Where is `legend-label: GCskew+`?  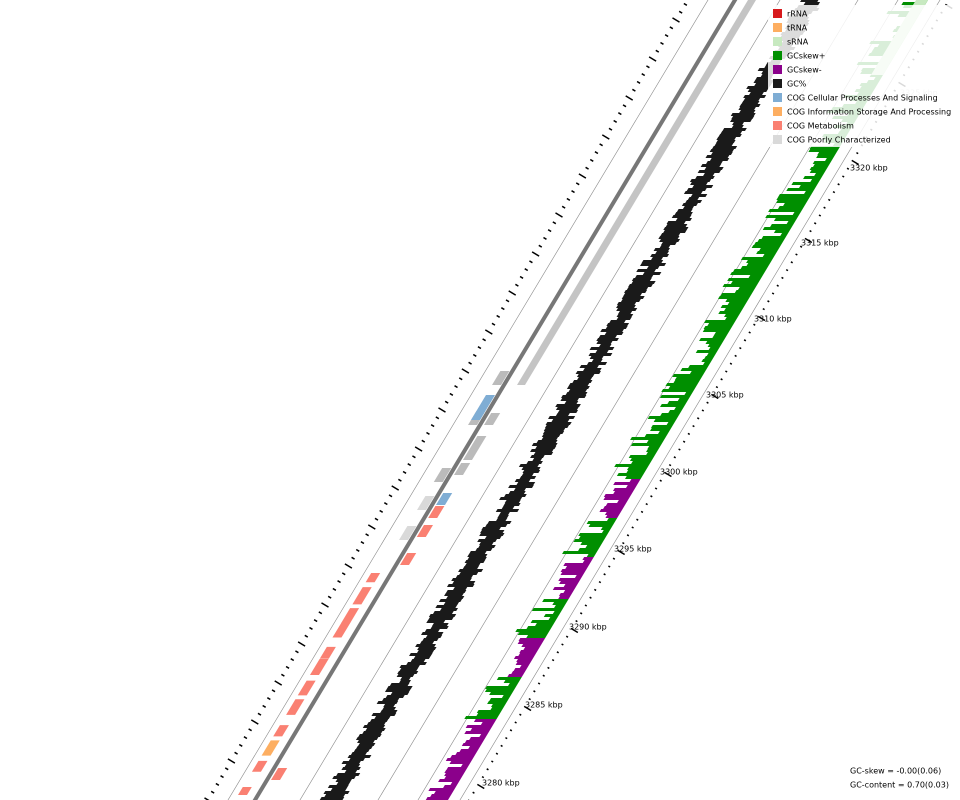
legend-label: GCskew+ is located at coordinates (806, 56).